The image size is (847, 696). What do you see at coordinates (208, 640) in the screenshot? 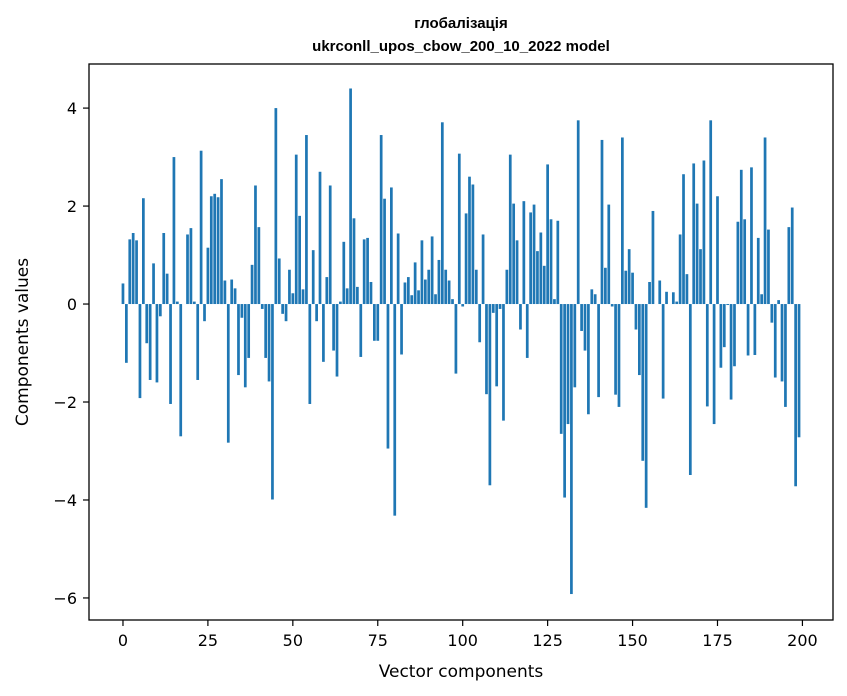
I see `x-tick-label: 25` at bounding box center [208, 640].